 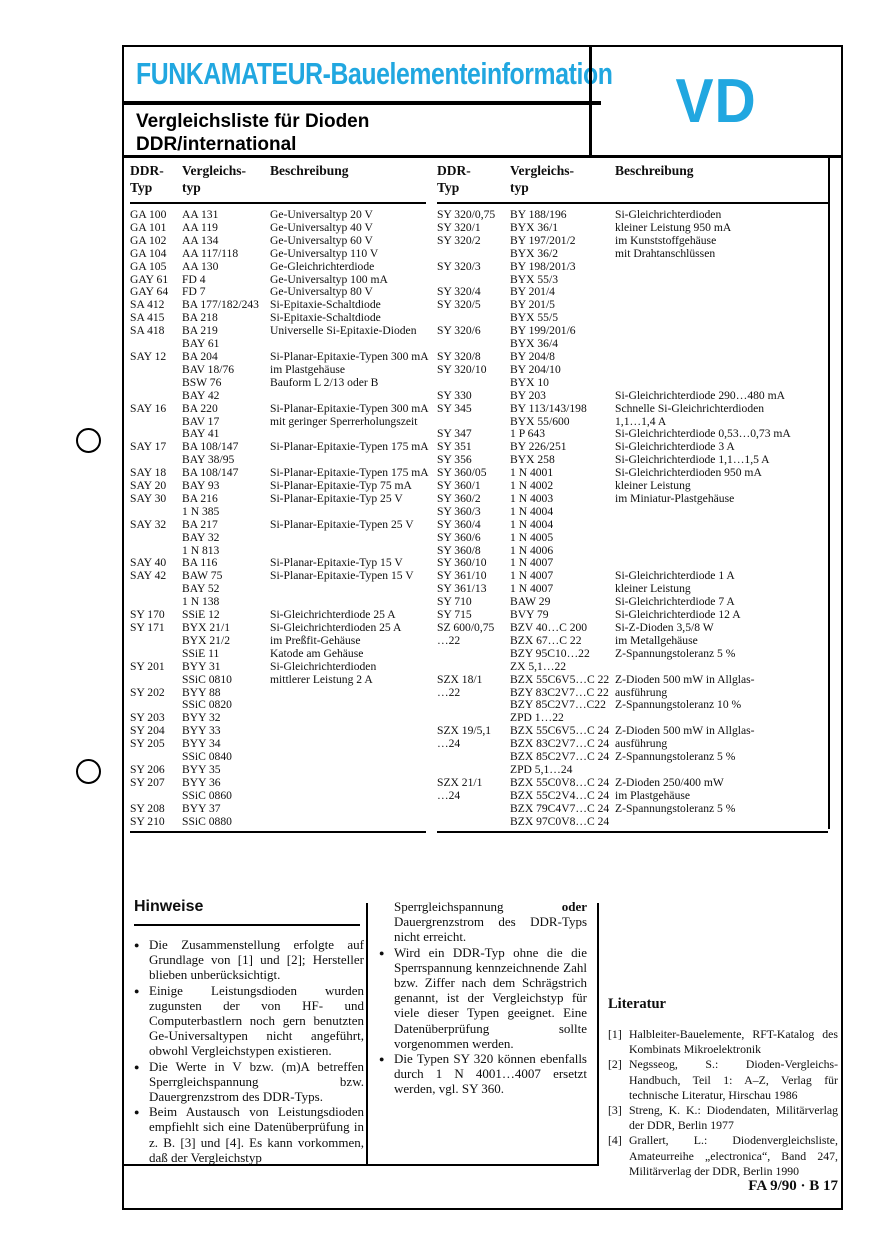 I want to click on table-cell: BY 226/251, so click(x=538, y=447).